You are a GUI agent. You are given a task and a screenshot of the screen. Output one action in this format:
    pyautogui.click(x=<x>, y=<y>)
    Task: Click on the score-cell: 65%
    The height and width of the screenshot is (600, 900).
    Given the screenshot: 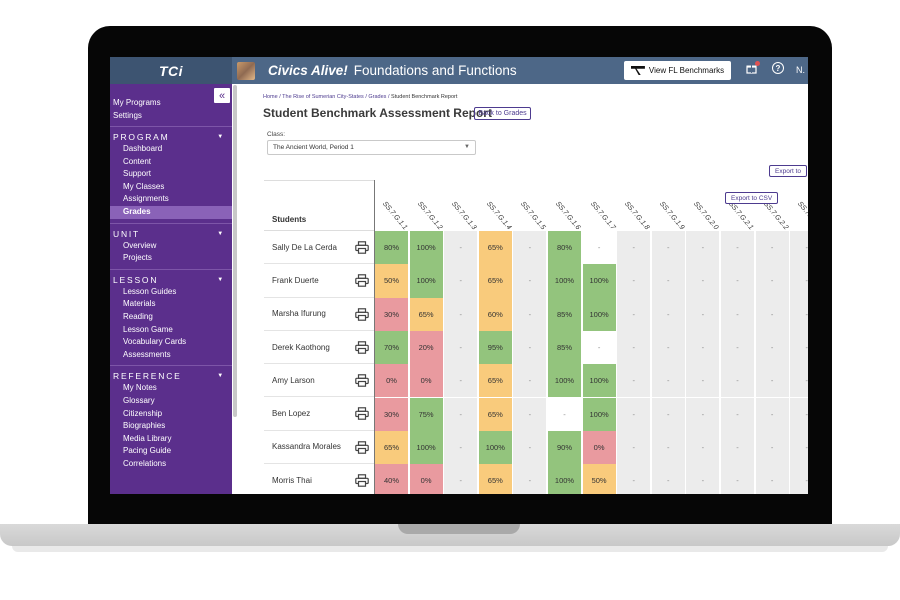 What is the action you would take?
    pyautogui.click(x=426, y=314)
    